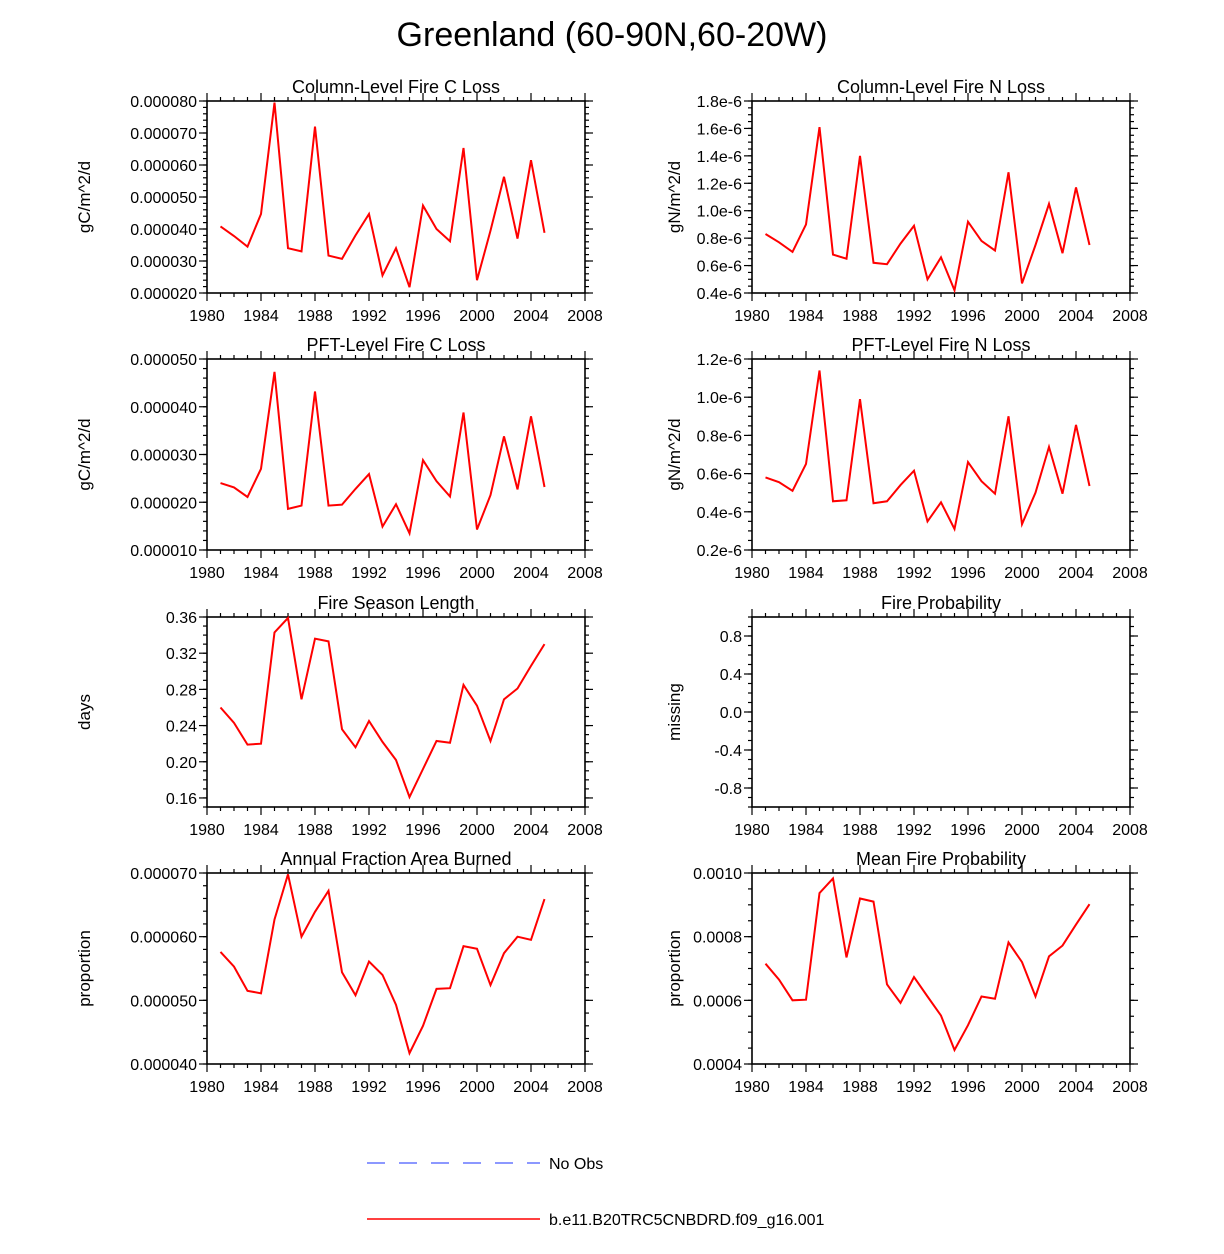 The image size is (1224, 1254). What do you see at coordinates (717, 938) in the screenshot?
I see `y-tick-label: 0.0008` at bounding box center [717, 938].